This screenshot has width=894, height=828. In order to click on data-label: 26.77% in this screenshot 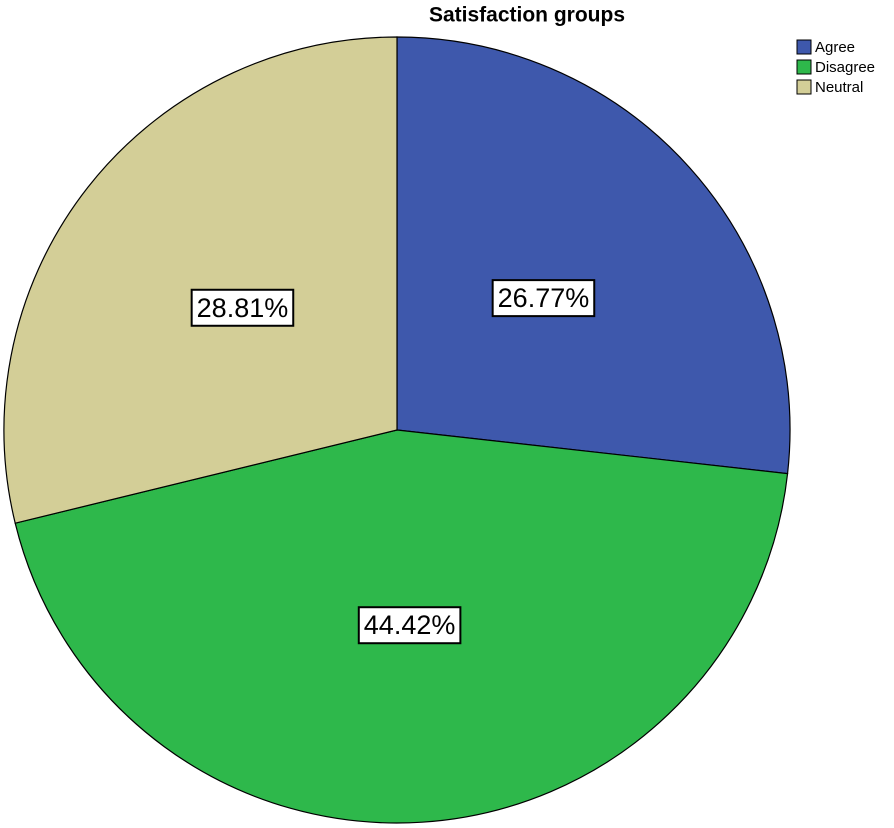, I will do `click(544, 298)`.